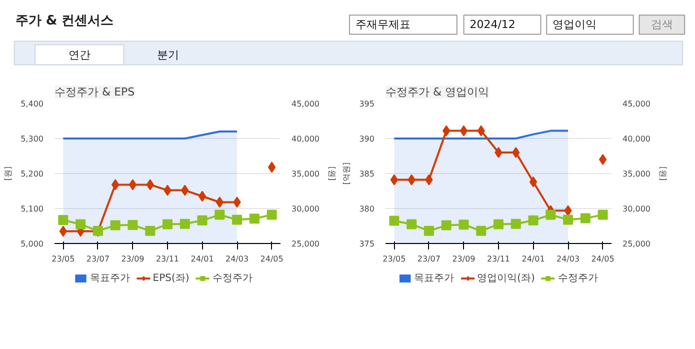 Image resolution: width=695 pixels, height=349 pixels. Describe the element at coordinates (64, 21) in the screenshot. I see `text: 주가 & 컨센서스` at that location.